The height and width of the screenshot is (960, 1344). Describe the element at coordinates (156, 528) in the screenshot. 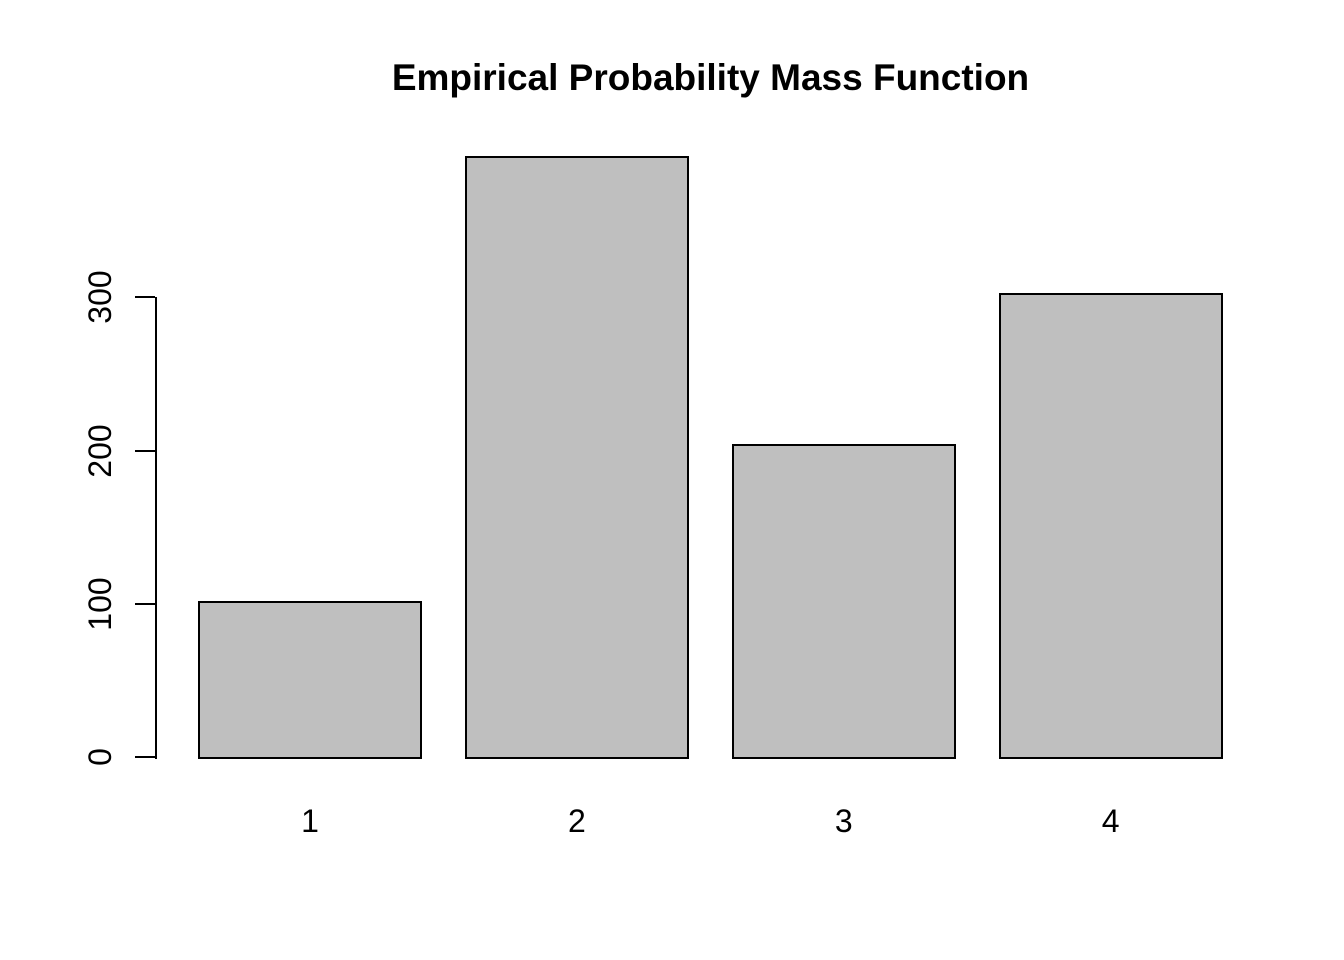

I see `y-axis-line` at that location.